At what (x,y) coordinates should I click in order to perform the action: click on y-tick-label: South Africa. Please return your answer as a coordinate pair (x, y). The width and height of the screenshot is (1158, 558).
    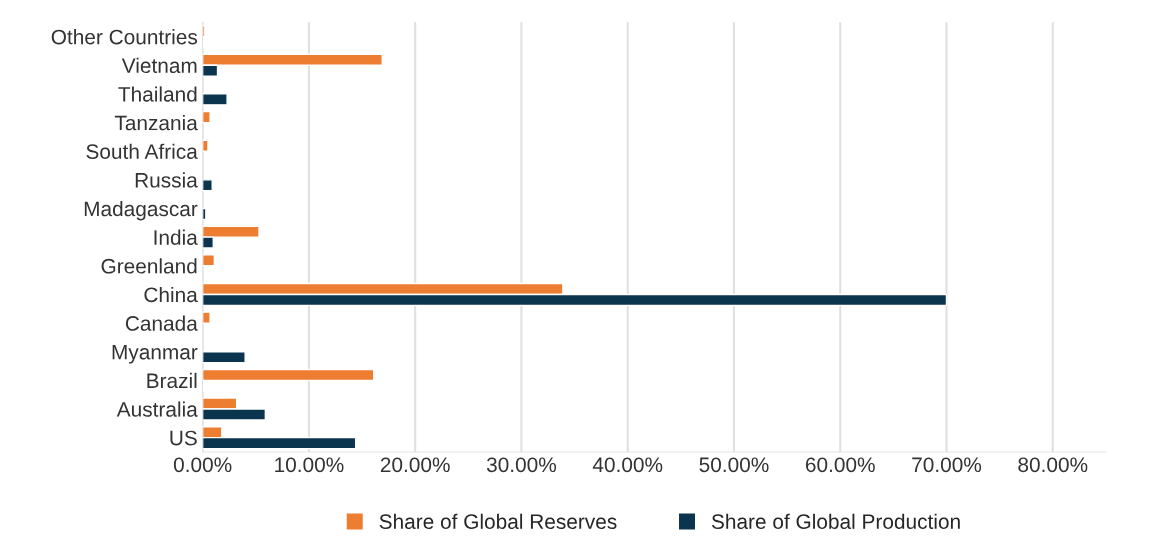
    Looking at the image, I should click on (142, 151).